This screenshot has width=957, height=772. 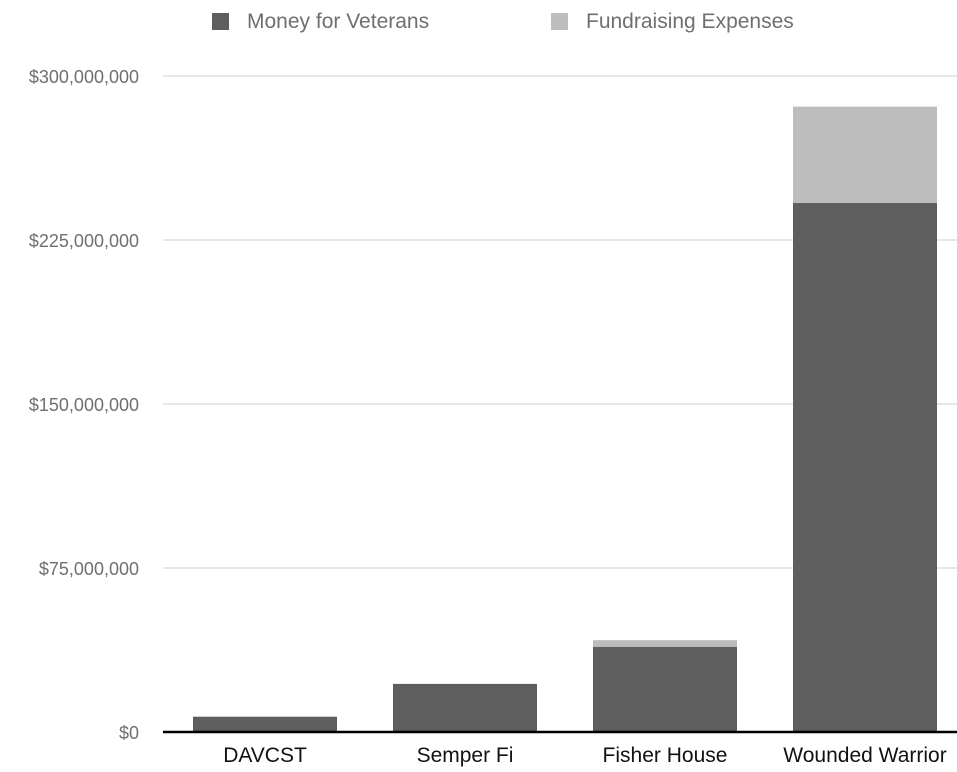 What do you see at coordinates (265, 755) in the screenshot?
I see `x-tick-label: DAVCST` at bounding box center [265, 755].